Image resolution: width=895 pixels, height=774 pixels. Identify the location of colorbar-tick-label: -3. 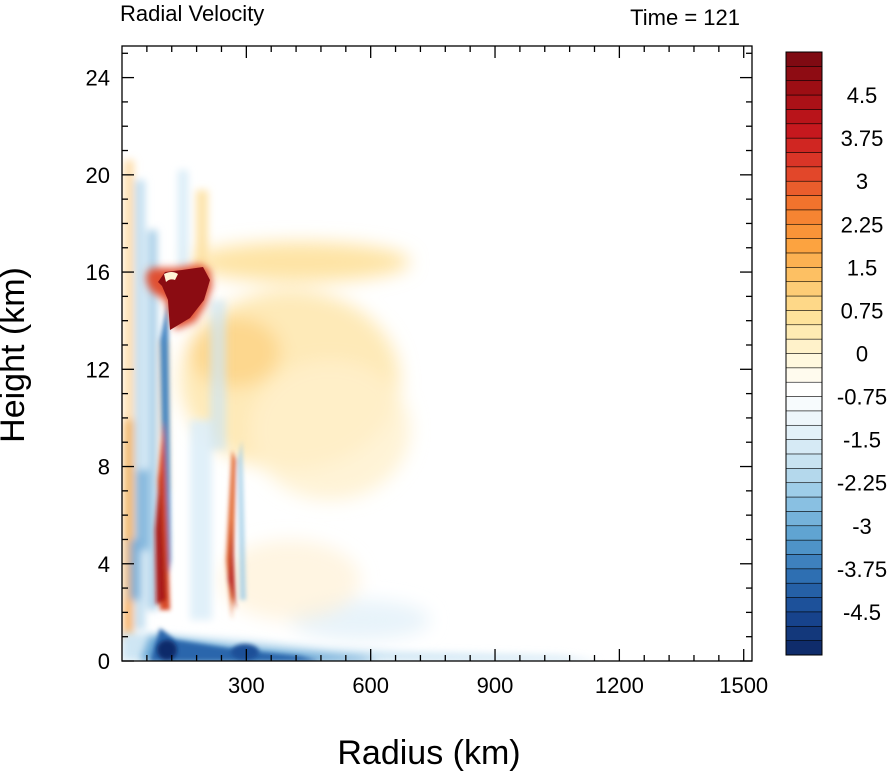
(862, 526).